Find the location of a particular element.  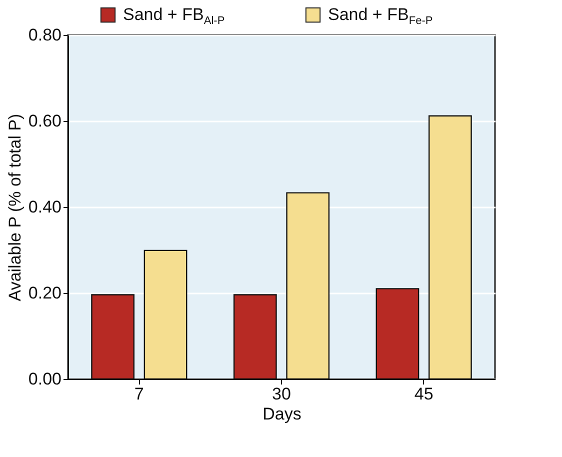

x-tick-label: 30 is located at coordinates (281, 394).